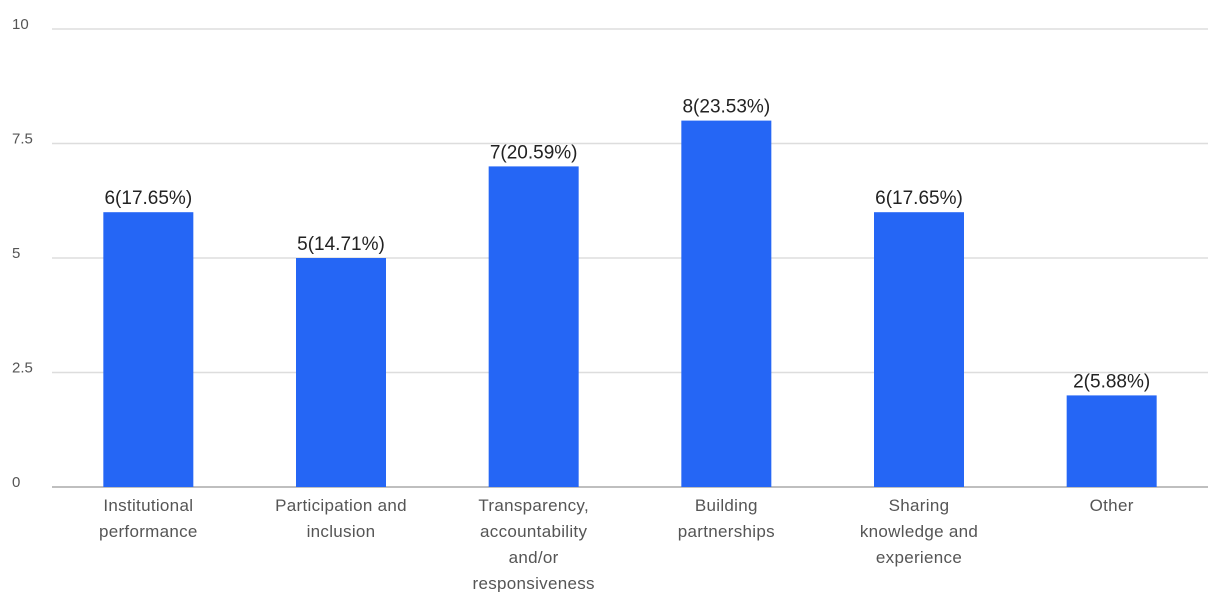 The width and height of the screenshot is (1208, 592). I want to click on y-tick-label: 2.5, so click(22, 367).